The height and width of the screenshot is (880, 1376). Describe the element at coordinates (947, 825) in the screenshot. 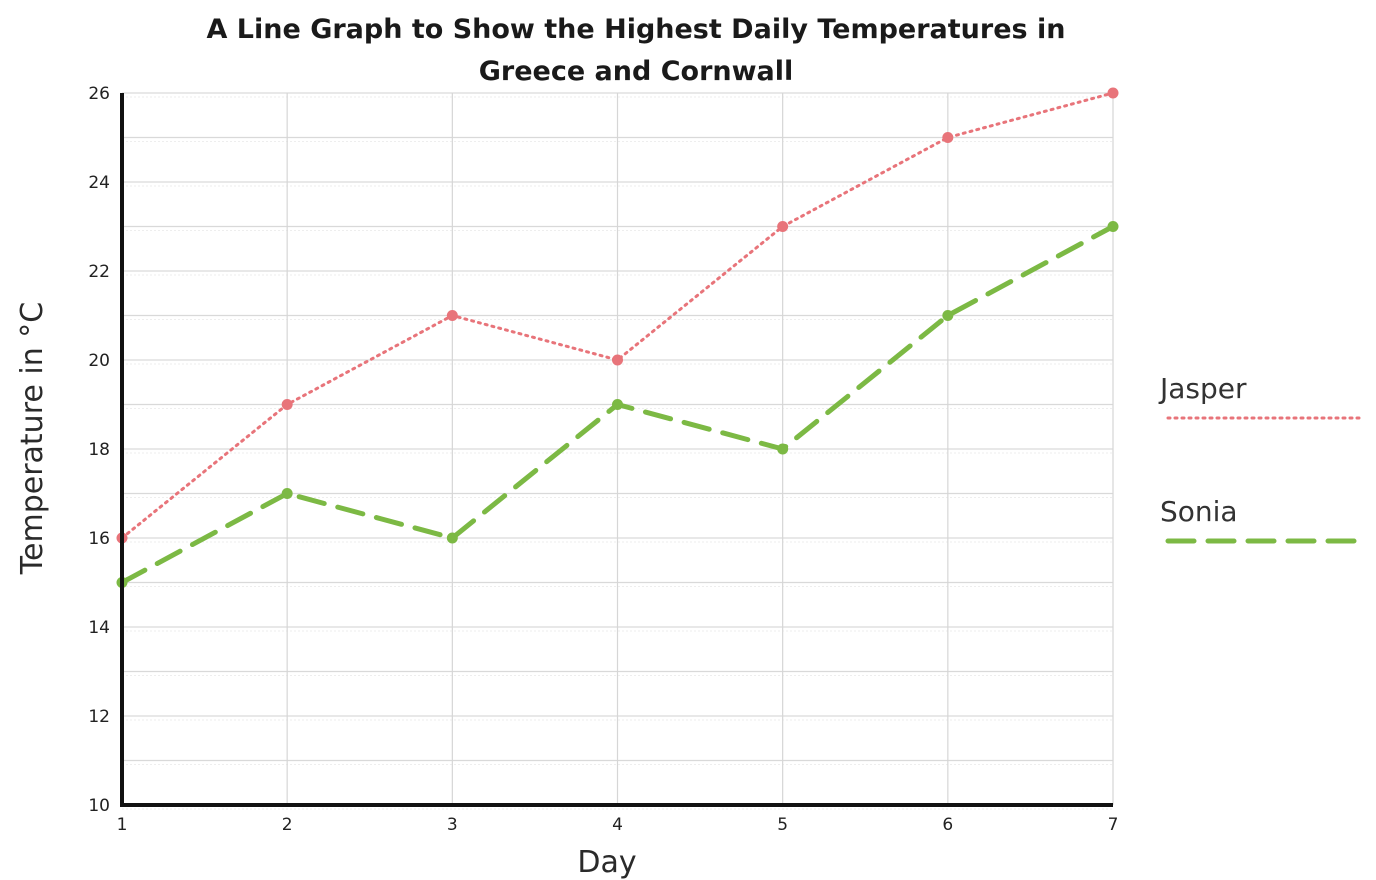

I see `x-tick-label: 6` at that location.